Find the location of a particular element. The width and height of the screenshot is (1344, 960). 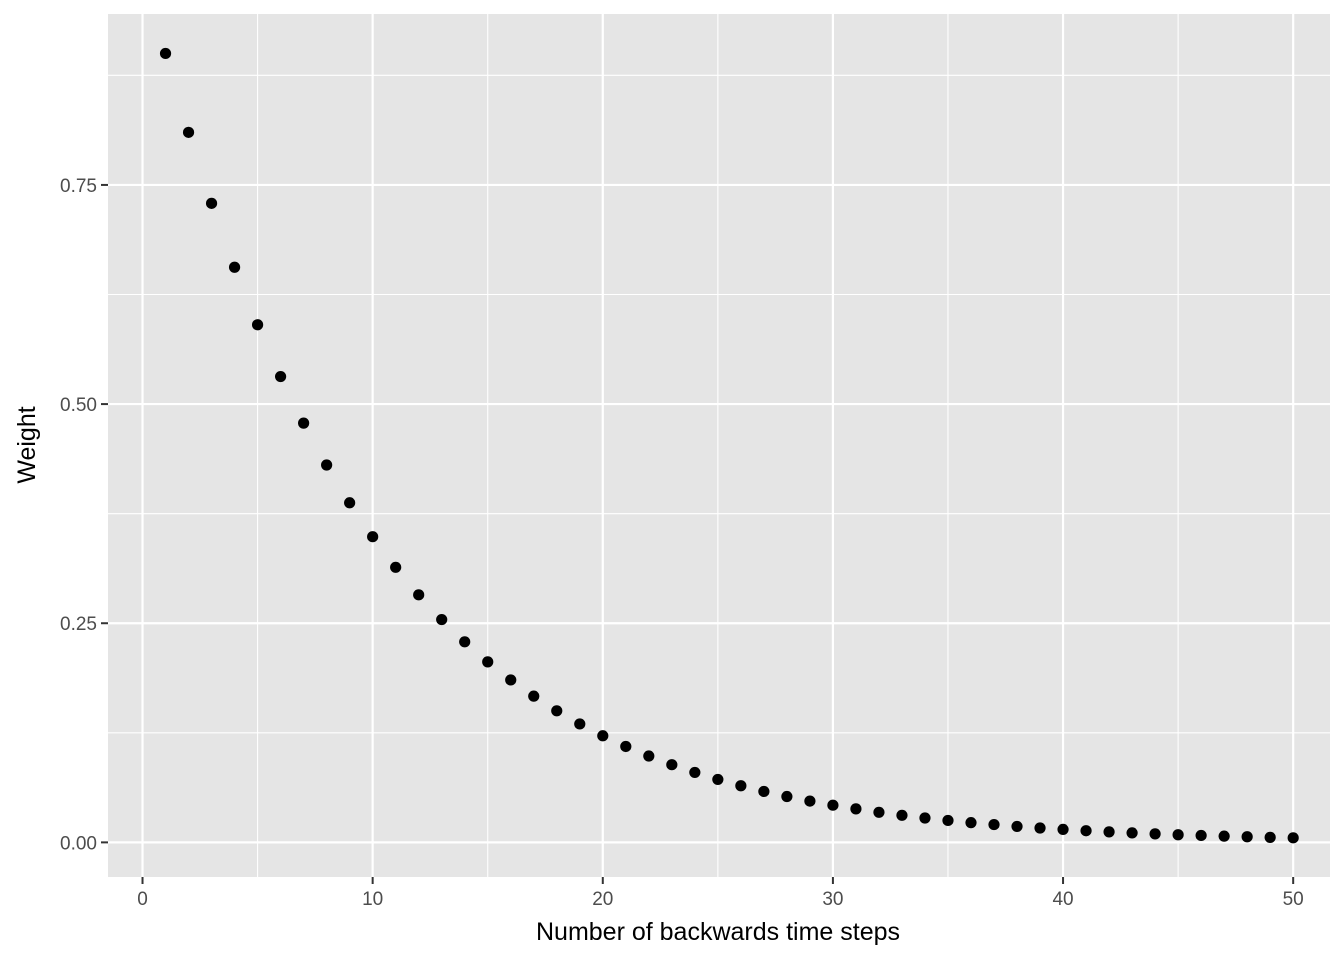

y-axis: 0.00 0.25 0.50 0.75 is located at coordinates (84, 515).